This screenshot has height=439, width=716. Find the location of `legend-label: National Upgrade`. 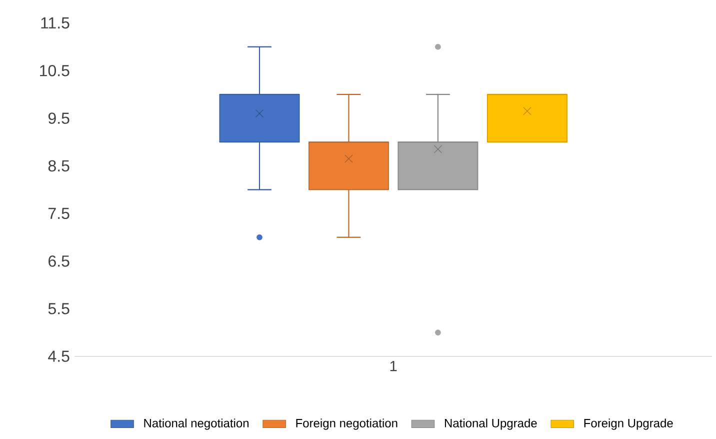

legend-label: National Upgrade is located at coordinates (490, 424).